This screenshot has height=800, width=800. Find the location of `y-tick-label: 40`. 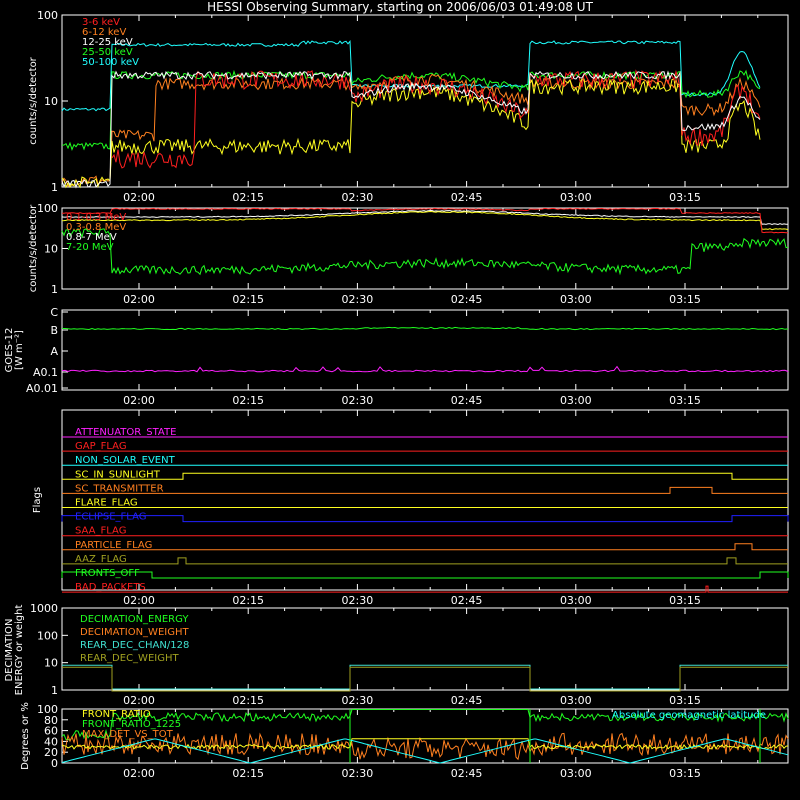

y-tick-label: 40 is located at coordinates (51, 741).